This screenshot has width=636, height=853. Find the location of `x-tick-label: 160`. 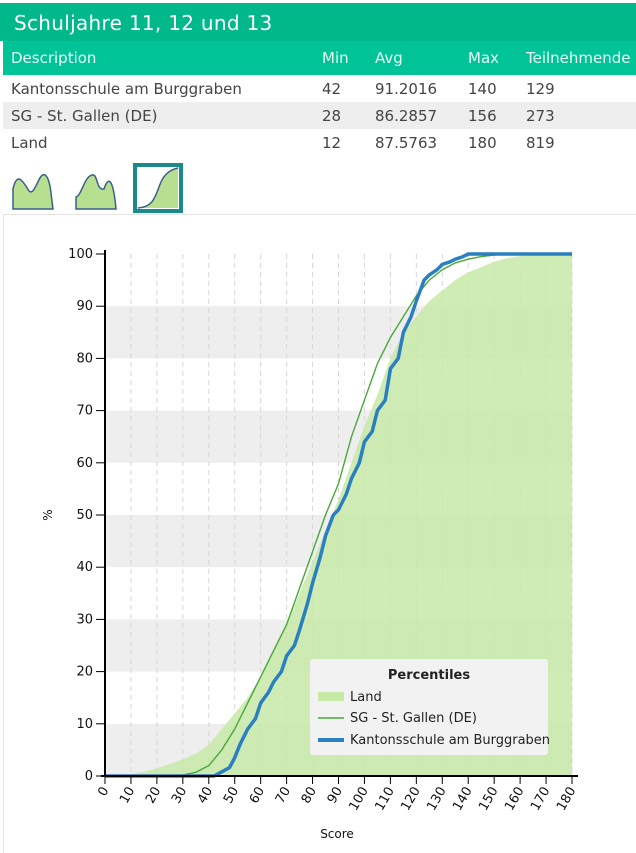

x-tick-label: 160 is located at coordinates (514, 799).